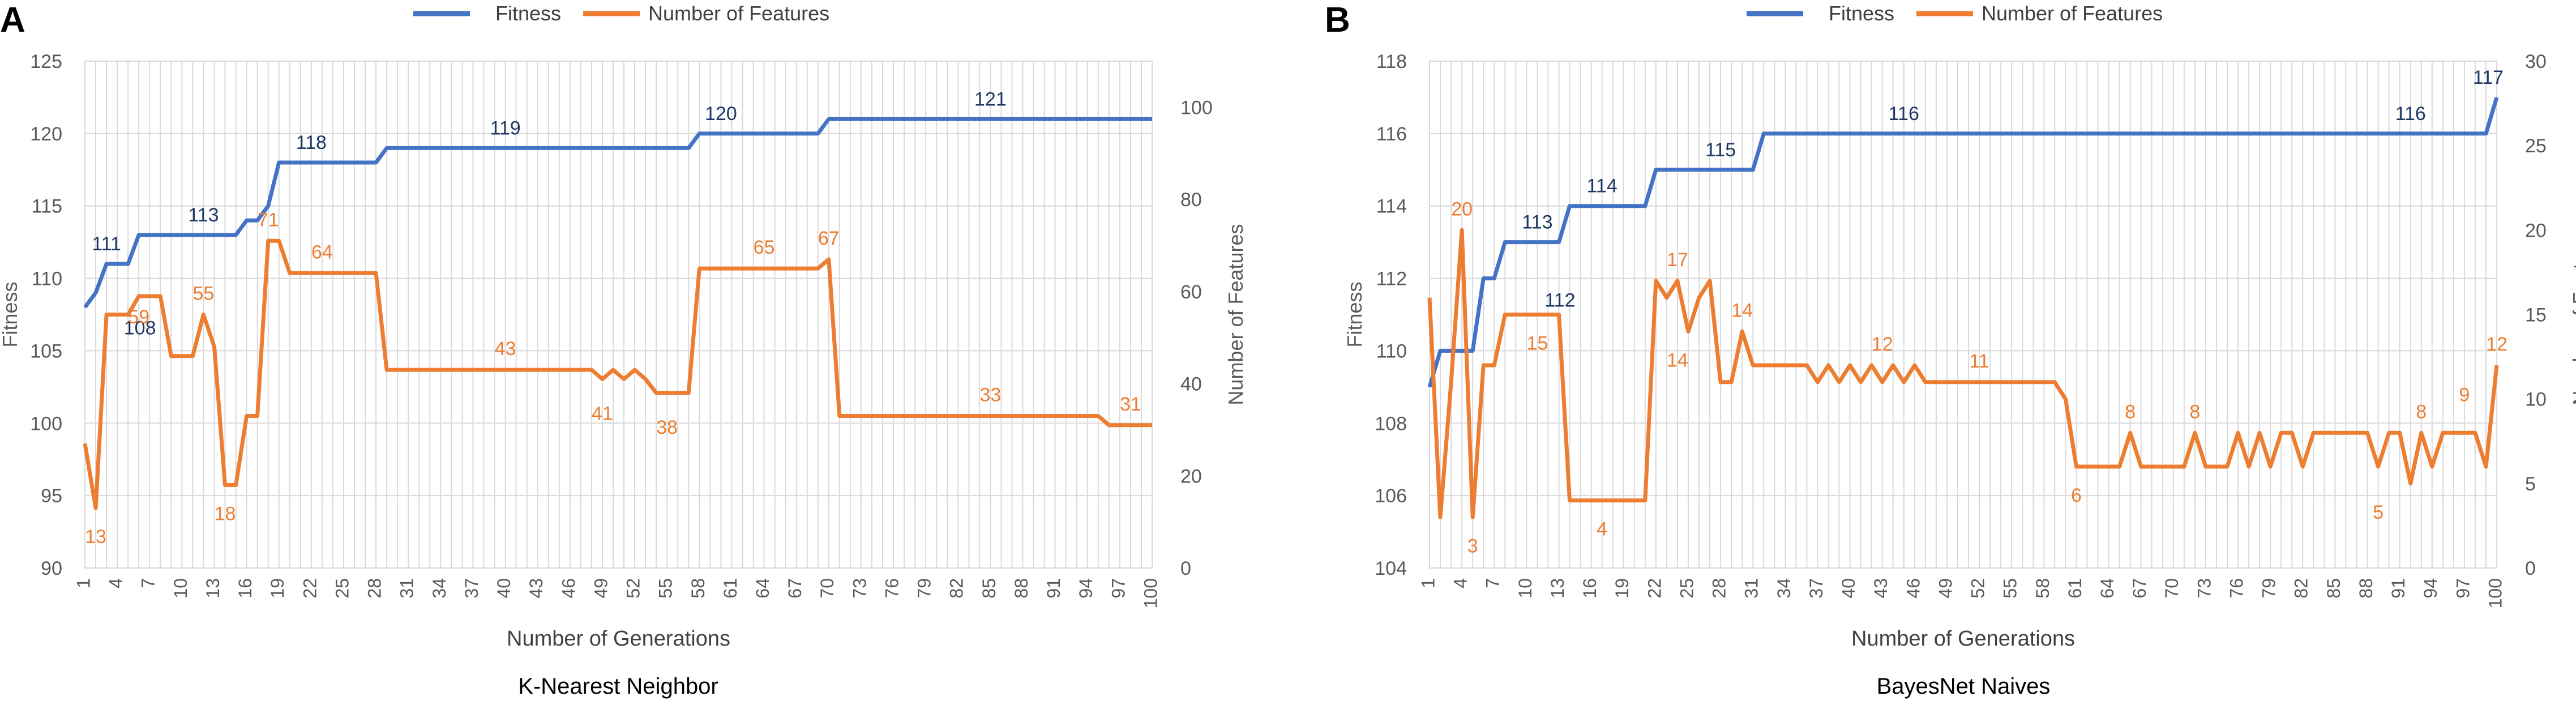 This screenshot has height=709, width=2576. Describe the element at coordinates (568, 588) in the screenshot. I see `x-tick-label: 46` at that location.